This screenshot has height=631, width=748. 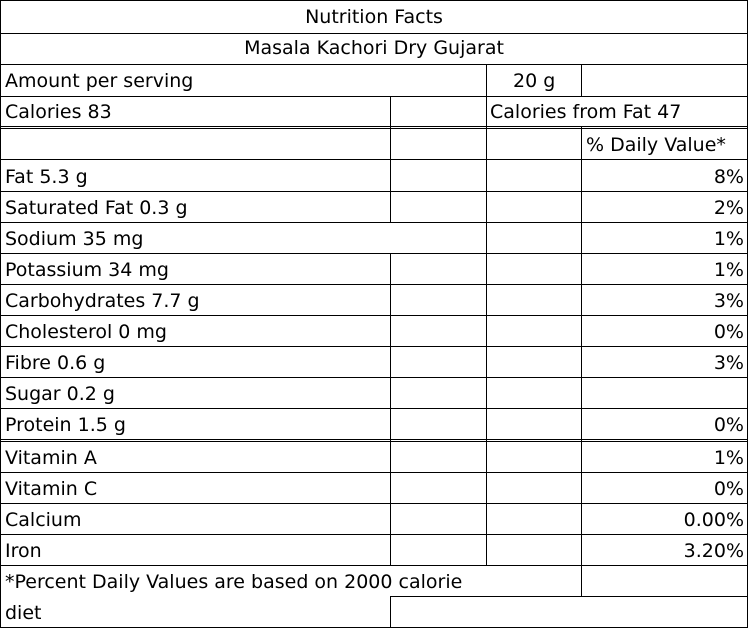 I want to click on vitamin-daily-value: 1%, so click(x=728, y=458).